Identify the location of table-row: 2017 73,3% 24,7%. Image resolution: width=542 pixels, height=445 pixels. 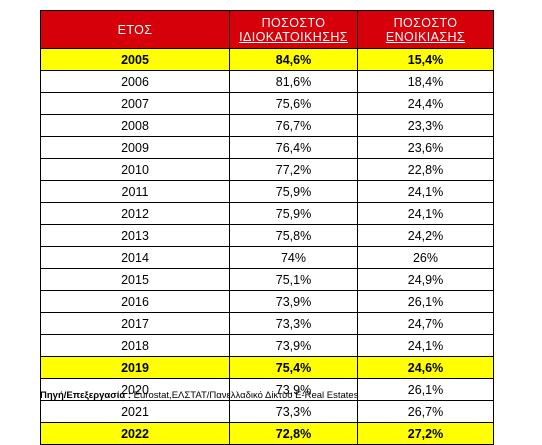
(267, 323).